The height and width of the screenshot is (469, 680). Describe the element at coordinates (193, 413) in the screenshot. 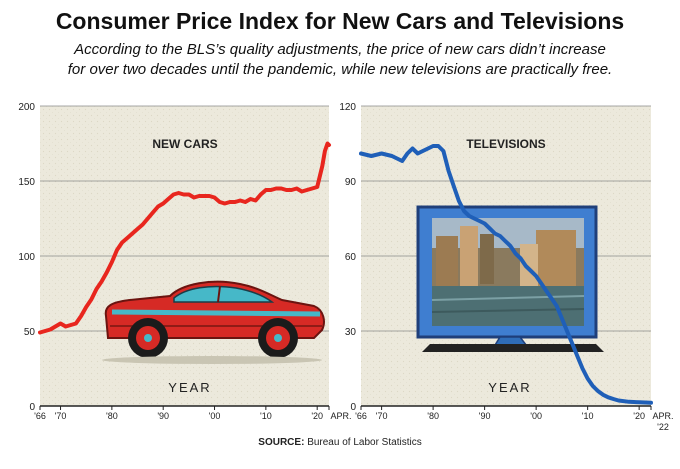

I see `new-cars-x-tick-labels: '66 '70 '80 '90 '00 '10 '20 APR.` at that location.